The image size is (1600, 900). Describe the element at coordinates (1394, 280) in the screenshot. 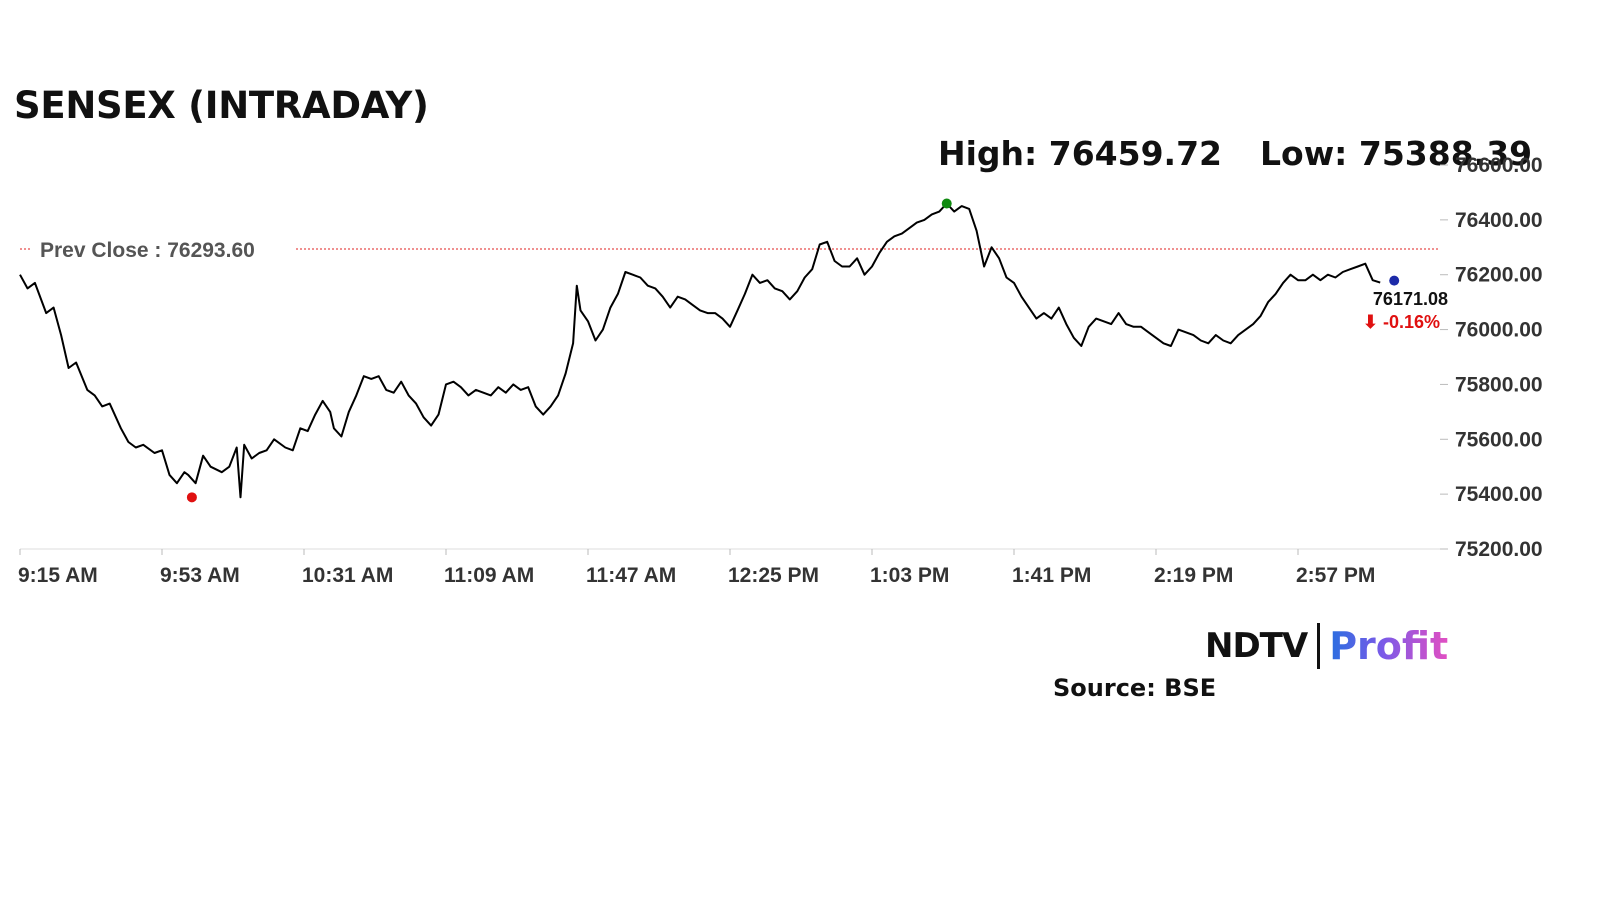

I see `last-price-marker` at that location.